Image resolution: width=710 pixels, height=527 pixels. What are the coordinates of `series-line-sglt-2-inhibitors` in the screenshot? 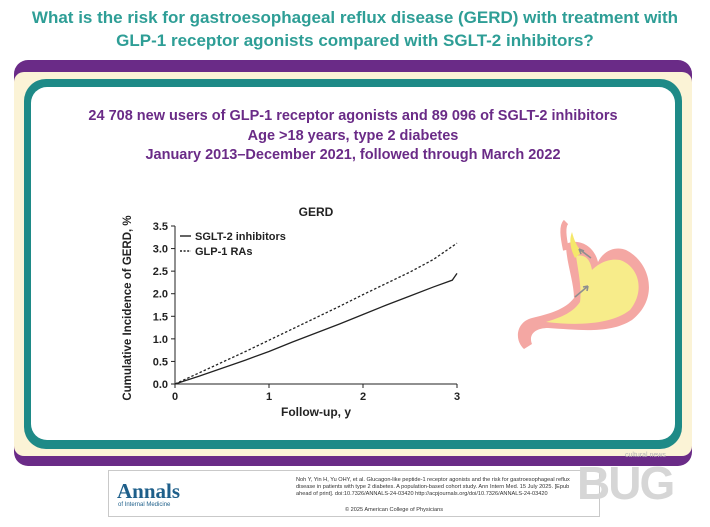 It's located at (316, 329).